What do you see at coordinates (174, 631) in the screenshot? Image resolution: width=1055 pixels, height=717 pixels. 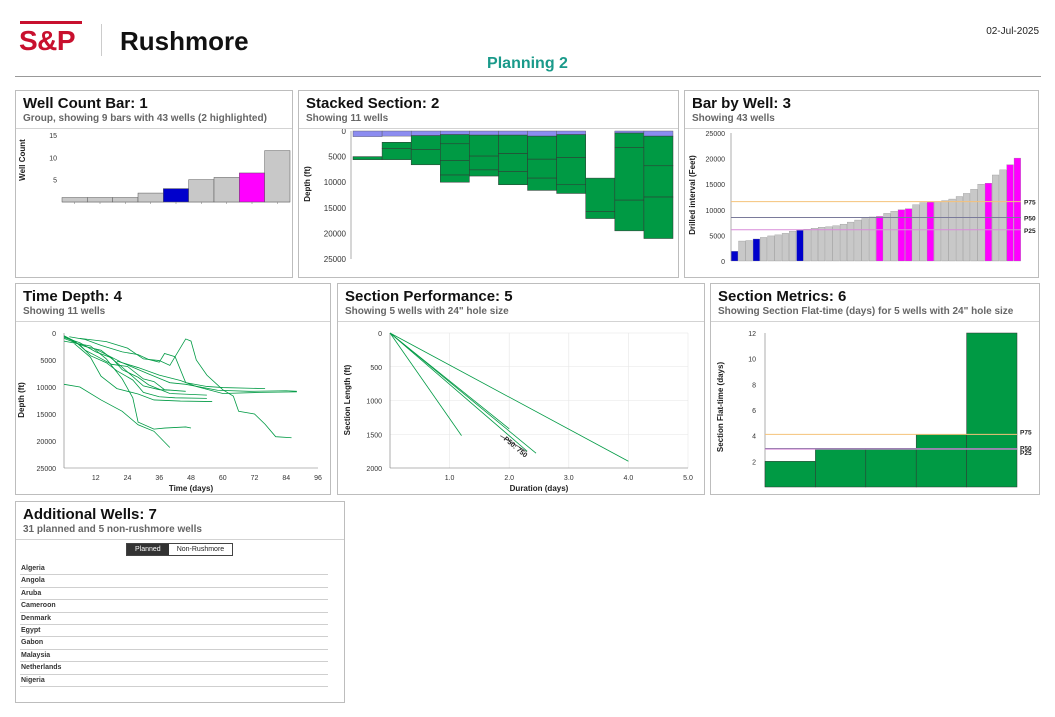 I see `list-item: Egypt` at bounding box center [174, 631].